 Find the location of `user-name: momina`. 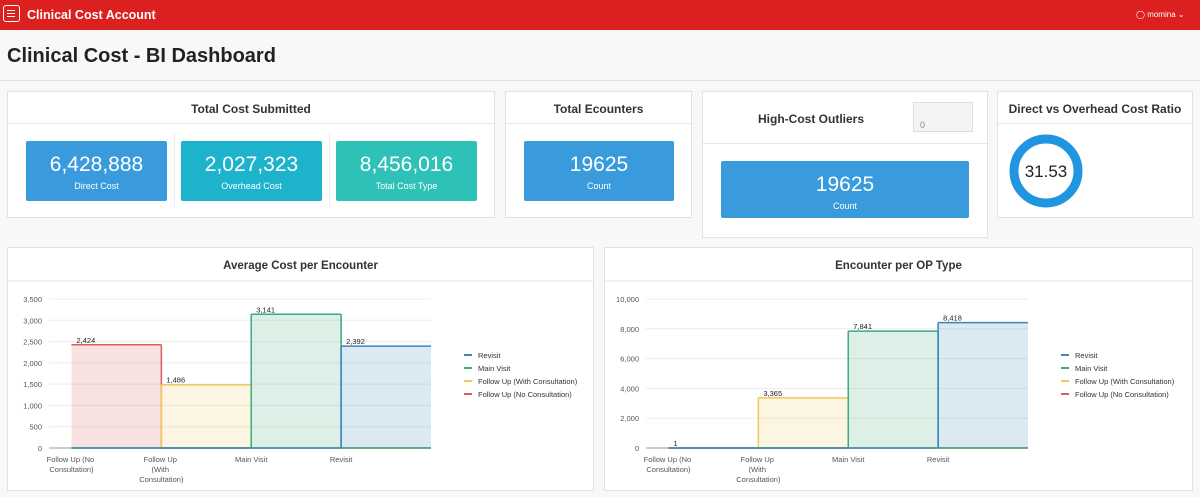

user-name: momina is located at coordinates (1161, 14).